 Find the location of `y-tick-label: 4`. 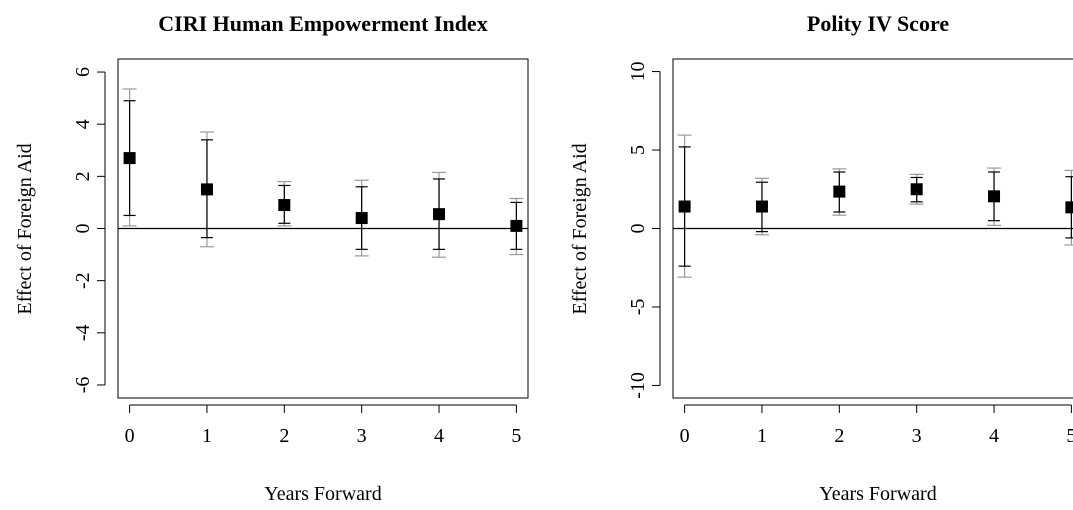

y-tick-label: 4 is located at coordinates (83, 124).